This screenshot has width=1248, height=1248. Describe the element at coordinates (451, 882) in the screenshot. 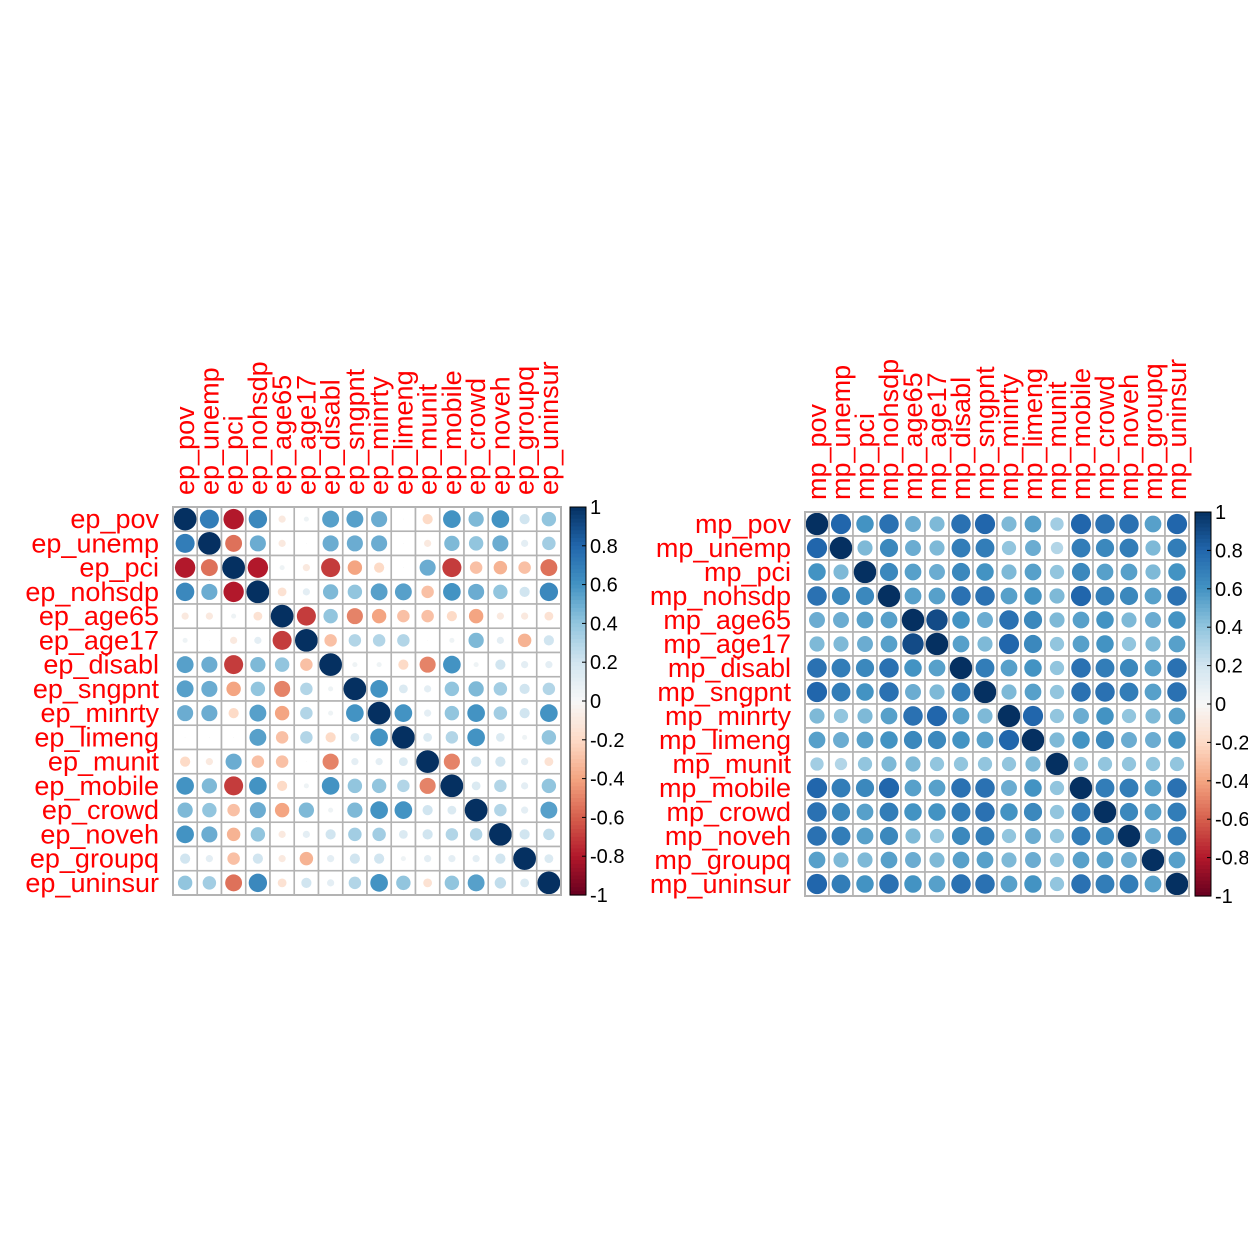

I see `grid-cell` at that location.